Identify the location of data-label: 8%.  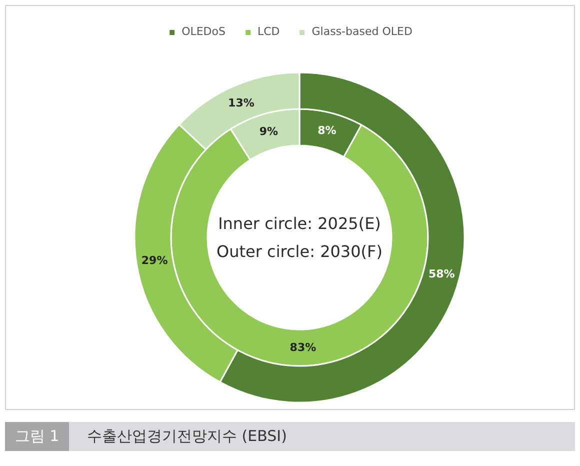
(327, 131).